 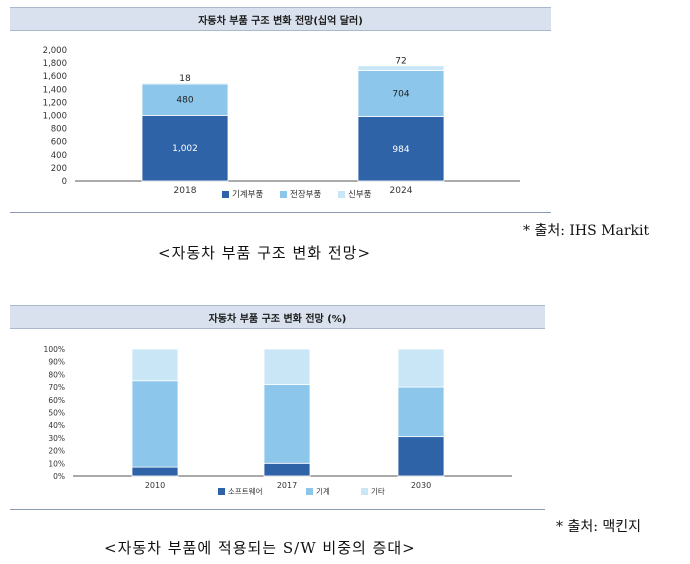 What do you see at coordinates (277, 317) in the screenshot?
I see `chart2-title: 자동차 부품 구조 변화 전망 (%)` at bounding box center [277, 317].